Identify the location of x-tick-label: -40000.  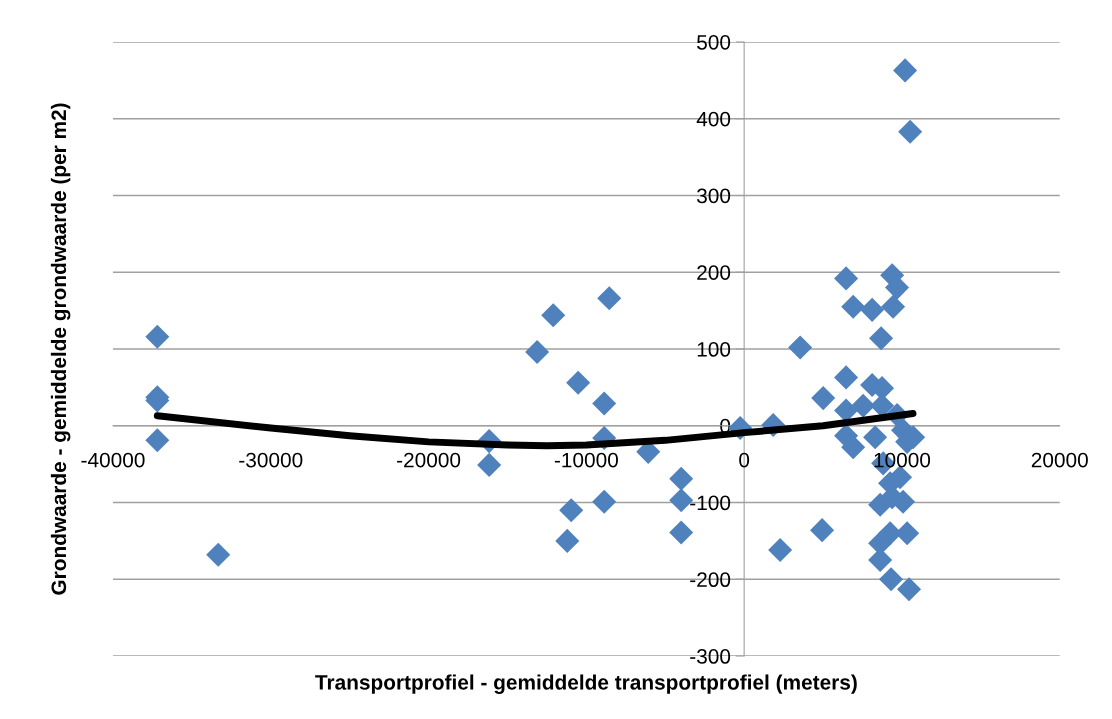
(113, 460).